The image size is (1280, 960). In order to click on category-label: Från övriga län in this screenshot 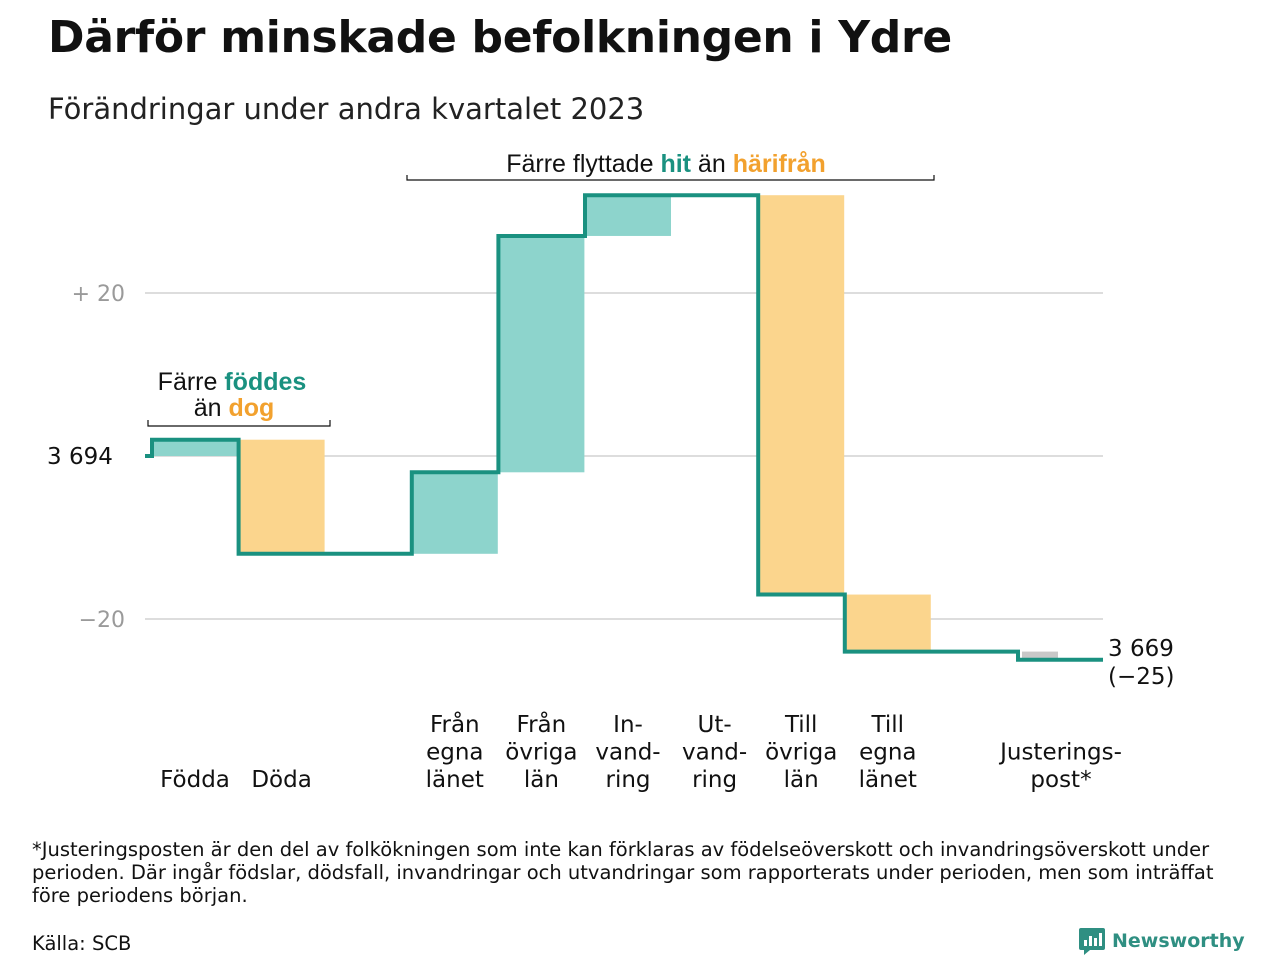, I will do `click(541, 751)`.